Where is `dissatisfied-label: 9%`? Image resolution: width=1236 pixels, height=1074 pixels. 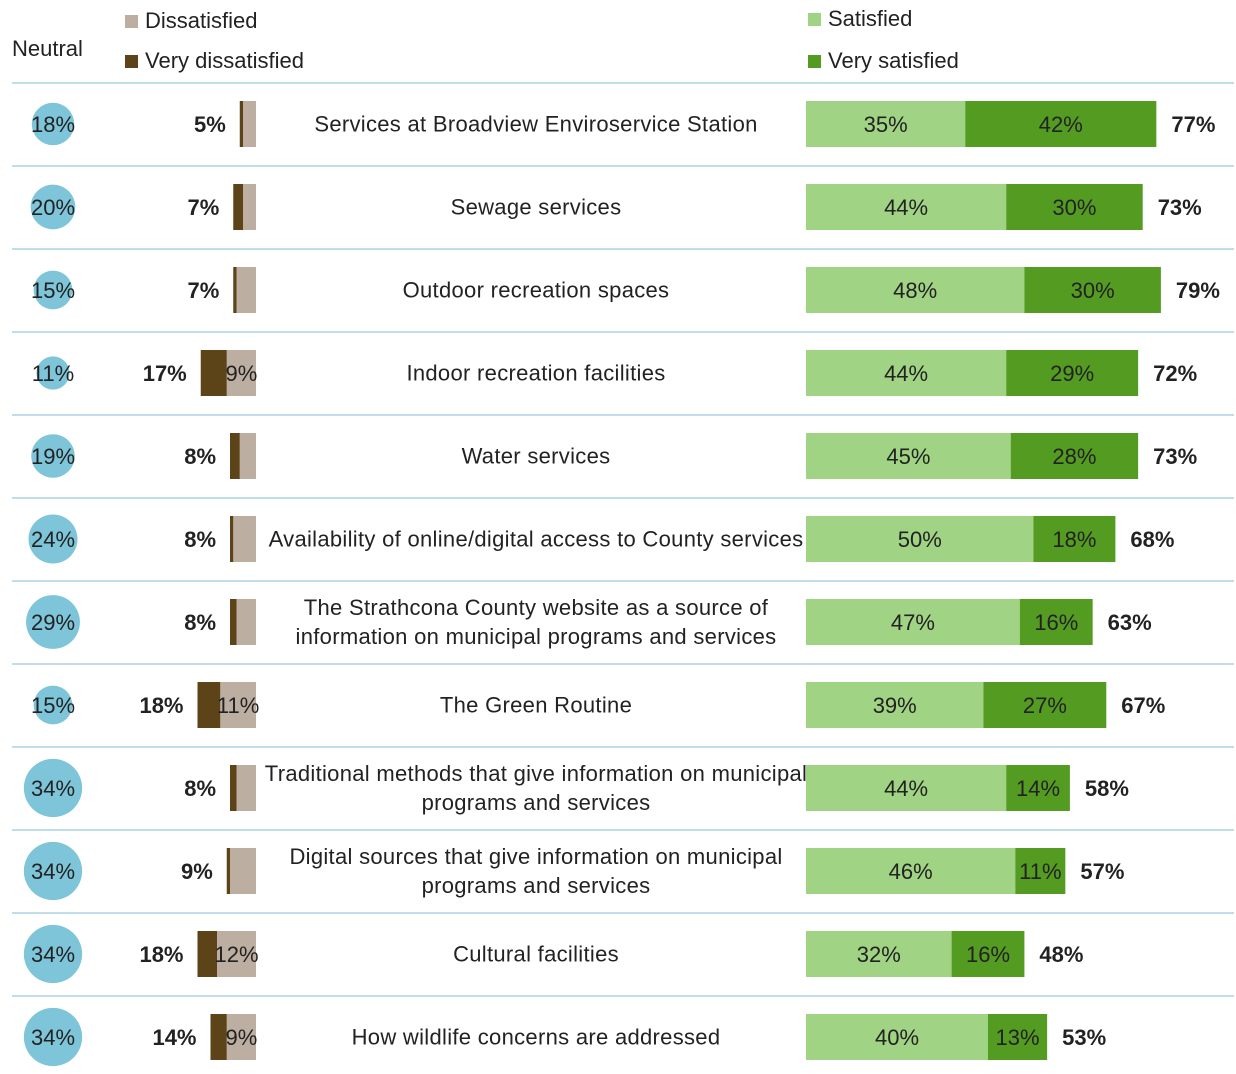
dissatisfied-label: 9% is located at coordinates (241, 373).